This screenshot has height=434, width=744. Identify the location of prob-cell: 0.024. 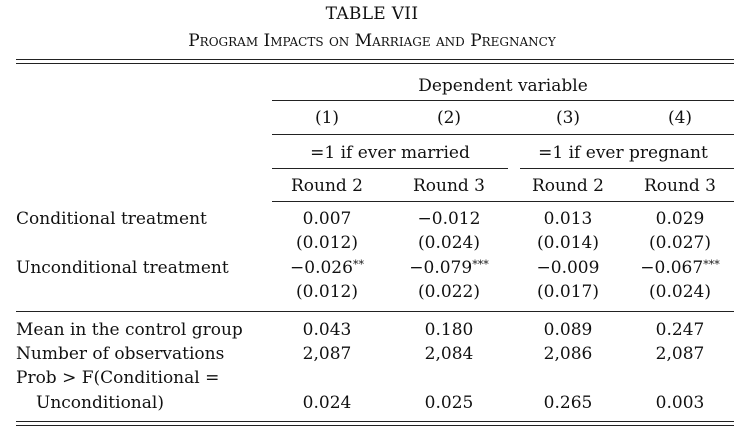
(327, 403).